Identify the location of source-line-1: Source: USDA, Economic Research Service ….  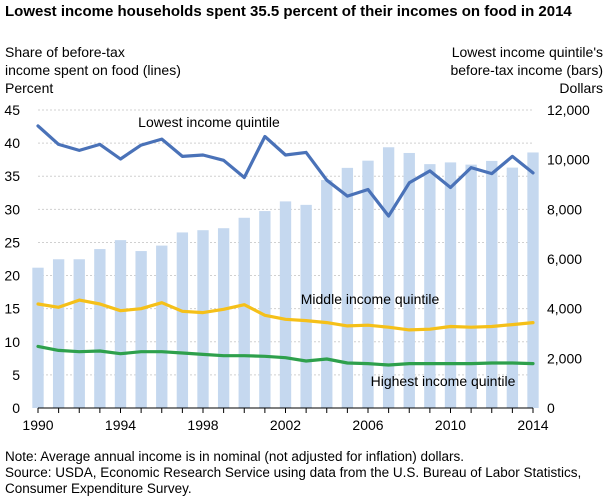
(293, 472).